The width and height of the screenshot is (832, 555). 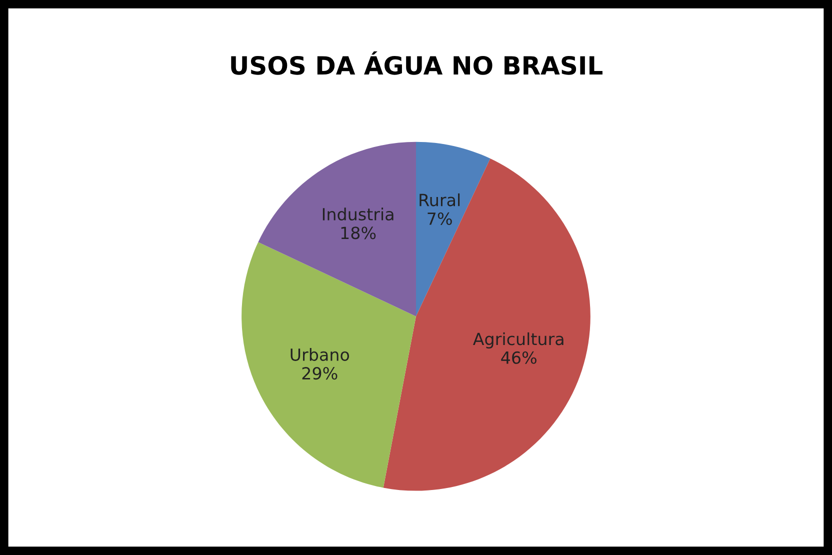 I want to click on slice-label: Rural, so click(x=440, y=199).